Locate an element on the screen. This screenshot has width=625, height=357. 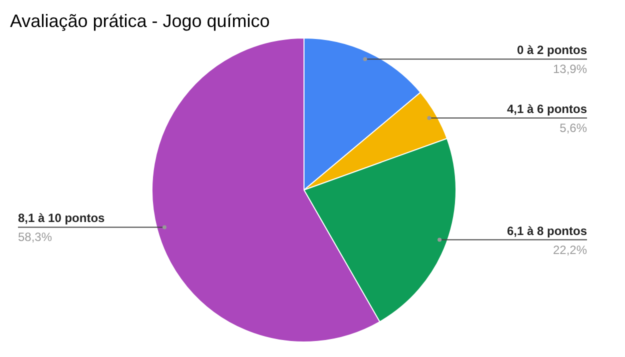
data-label: 5,6% is located at coordinates (574, 128).